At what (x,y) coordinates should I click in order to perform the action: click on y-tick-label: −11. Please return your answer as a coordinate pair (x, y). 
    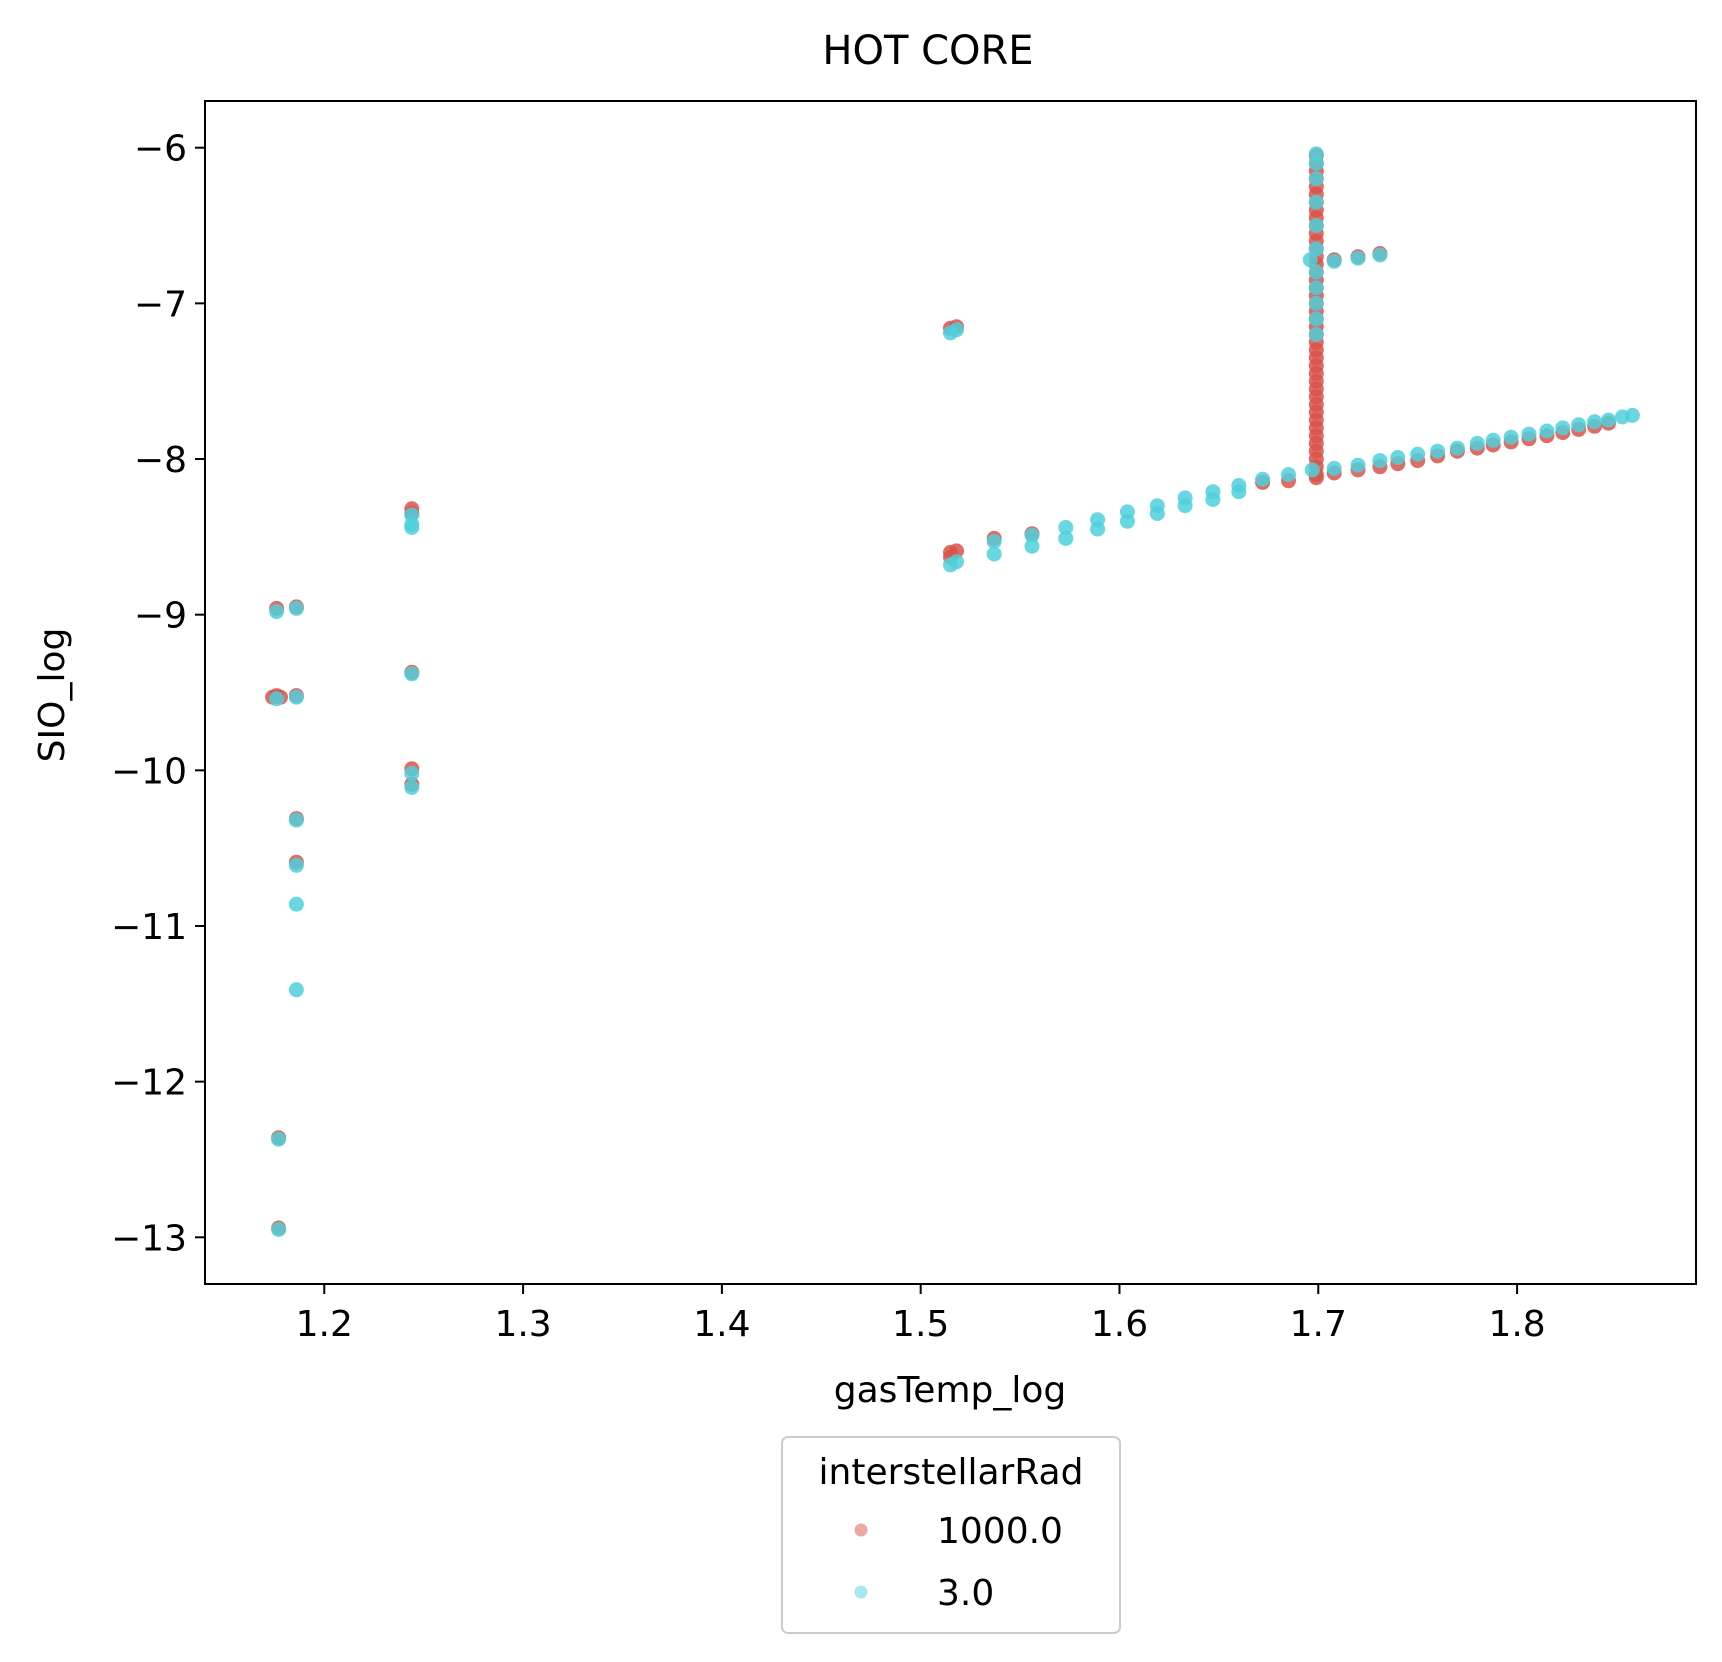
    Looking at the image, I should click on (149, 927).